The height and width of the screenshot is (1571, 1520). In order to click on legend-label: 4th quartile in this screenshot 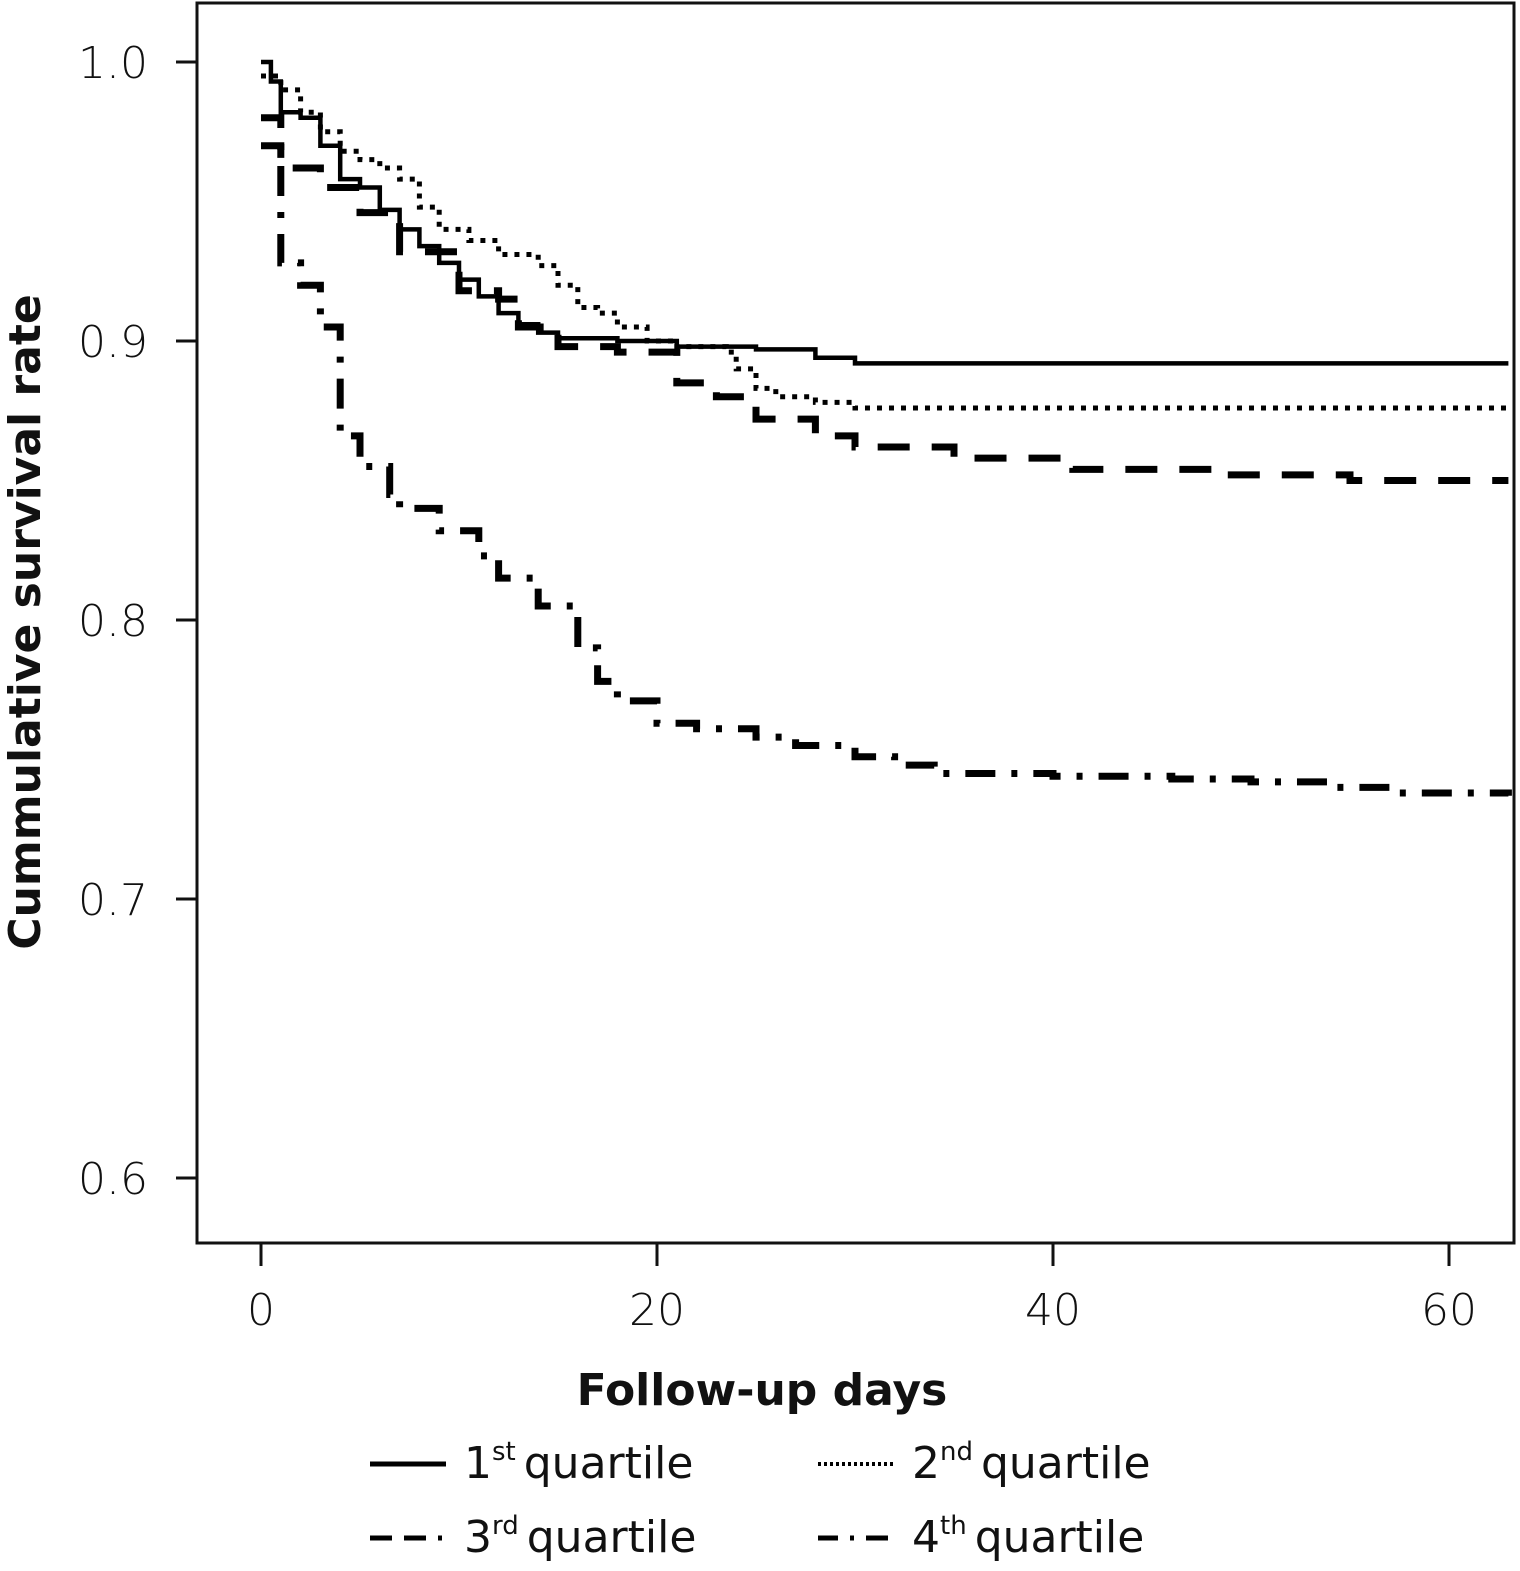, I will do `click(1028, 1537)`.